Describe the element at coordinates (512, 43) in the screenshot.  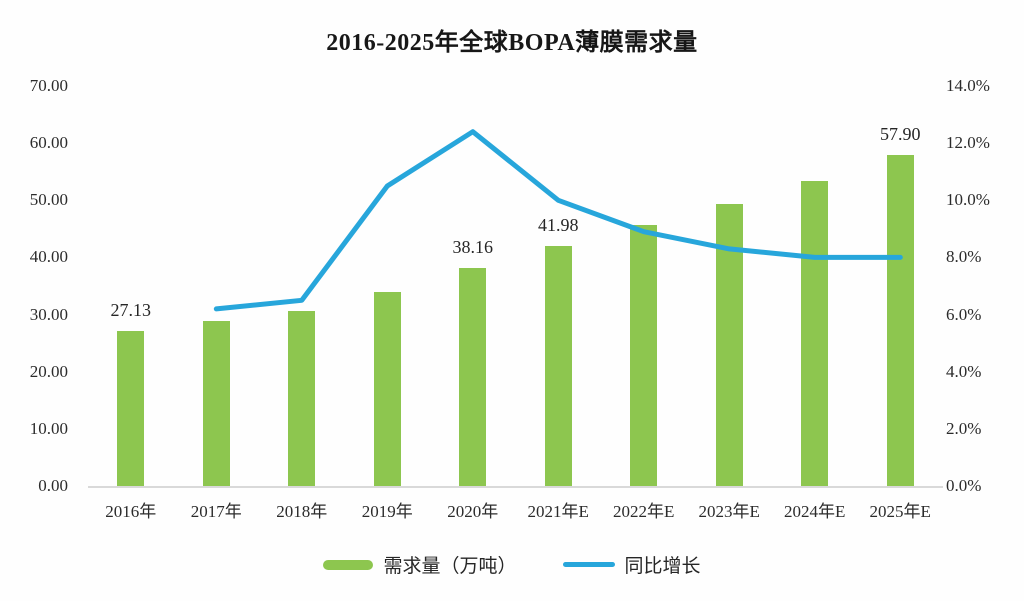
I see `chart-title: 2016-2025年全球BOPA薄膜需求量` at that location.